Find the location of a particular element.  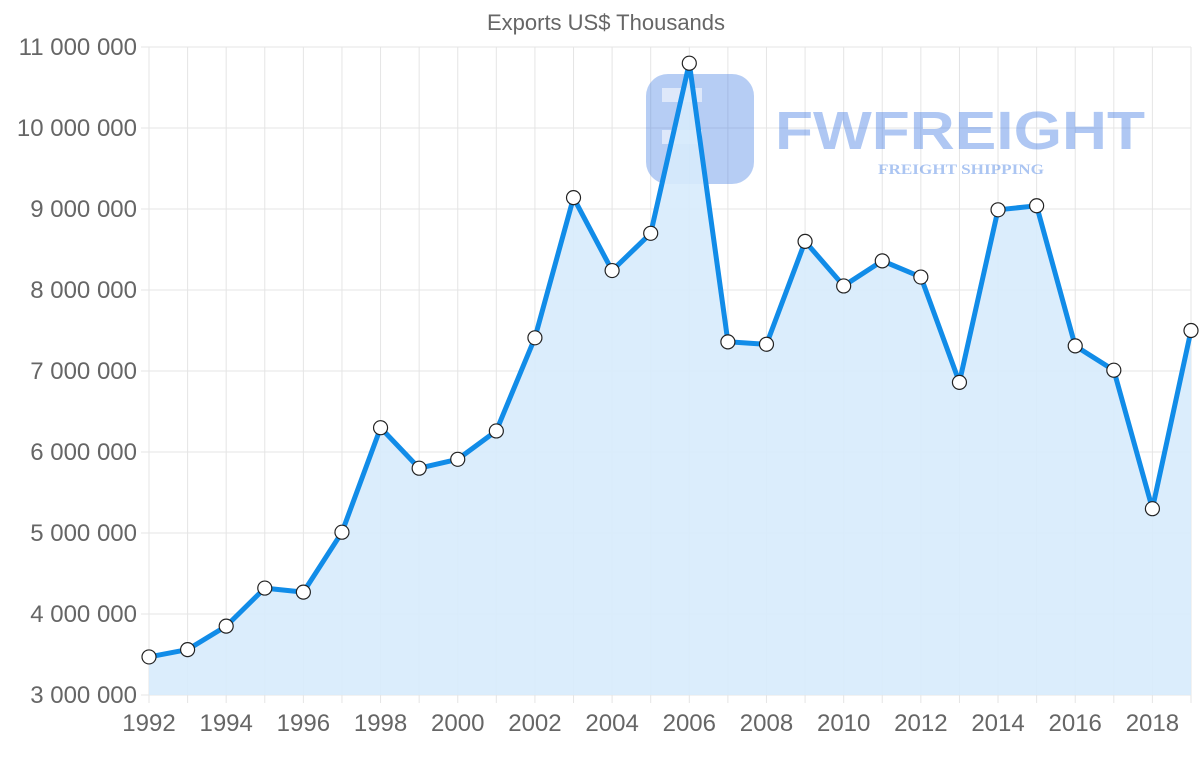

x-tick-label: 1996 is located at coordinates (303, 723).